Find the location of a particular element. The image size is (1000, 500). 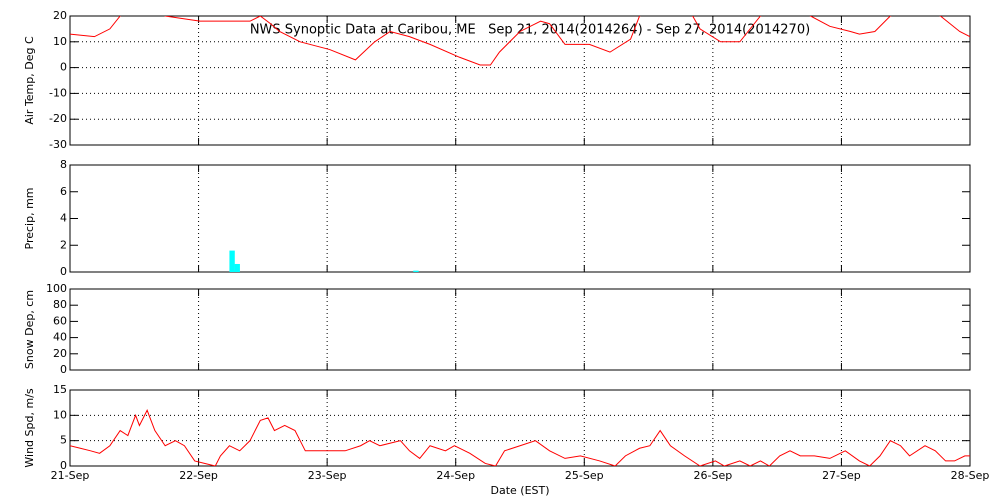

x-tick-label: 24-Sep is located at coordinates (455, 475).